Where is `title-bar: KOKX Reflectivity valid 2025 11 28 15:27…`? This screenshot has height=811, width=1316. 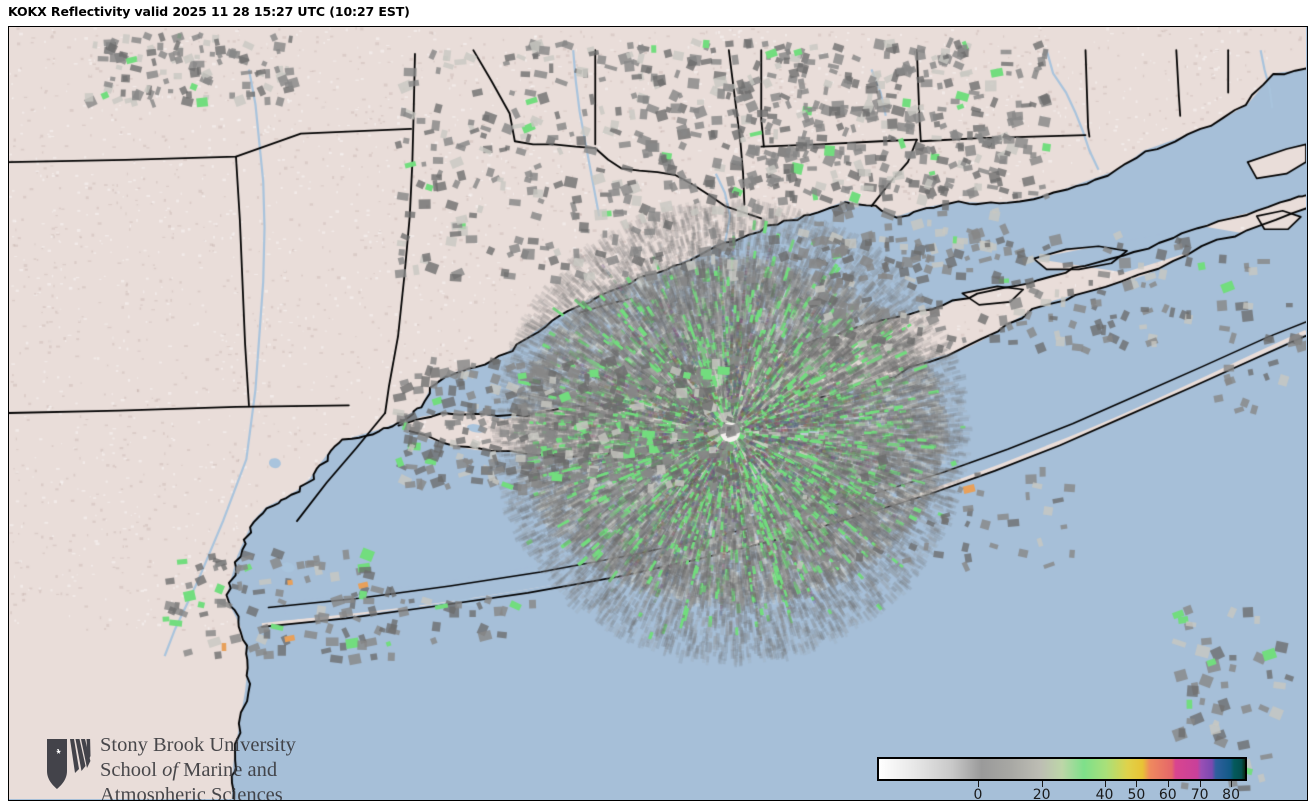
title-bar: KOKX Reflectivity valid 2025 11 28 15:27… is located at coordinates (658, 12).